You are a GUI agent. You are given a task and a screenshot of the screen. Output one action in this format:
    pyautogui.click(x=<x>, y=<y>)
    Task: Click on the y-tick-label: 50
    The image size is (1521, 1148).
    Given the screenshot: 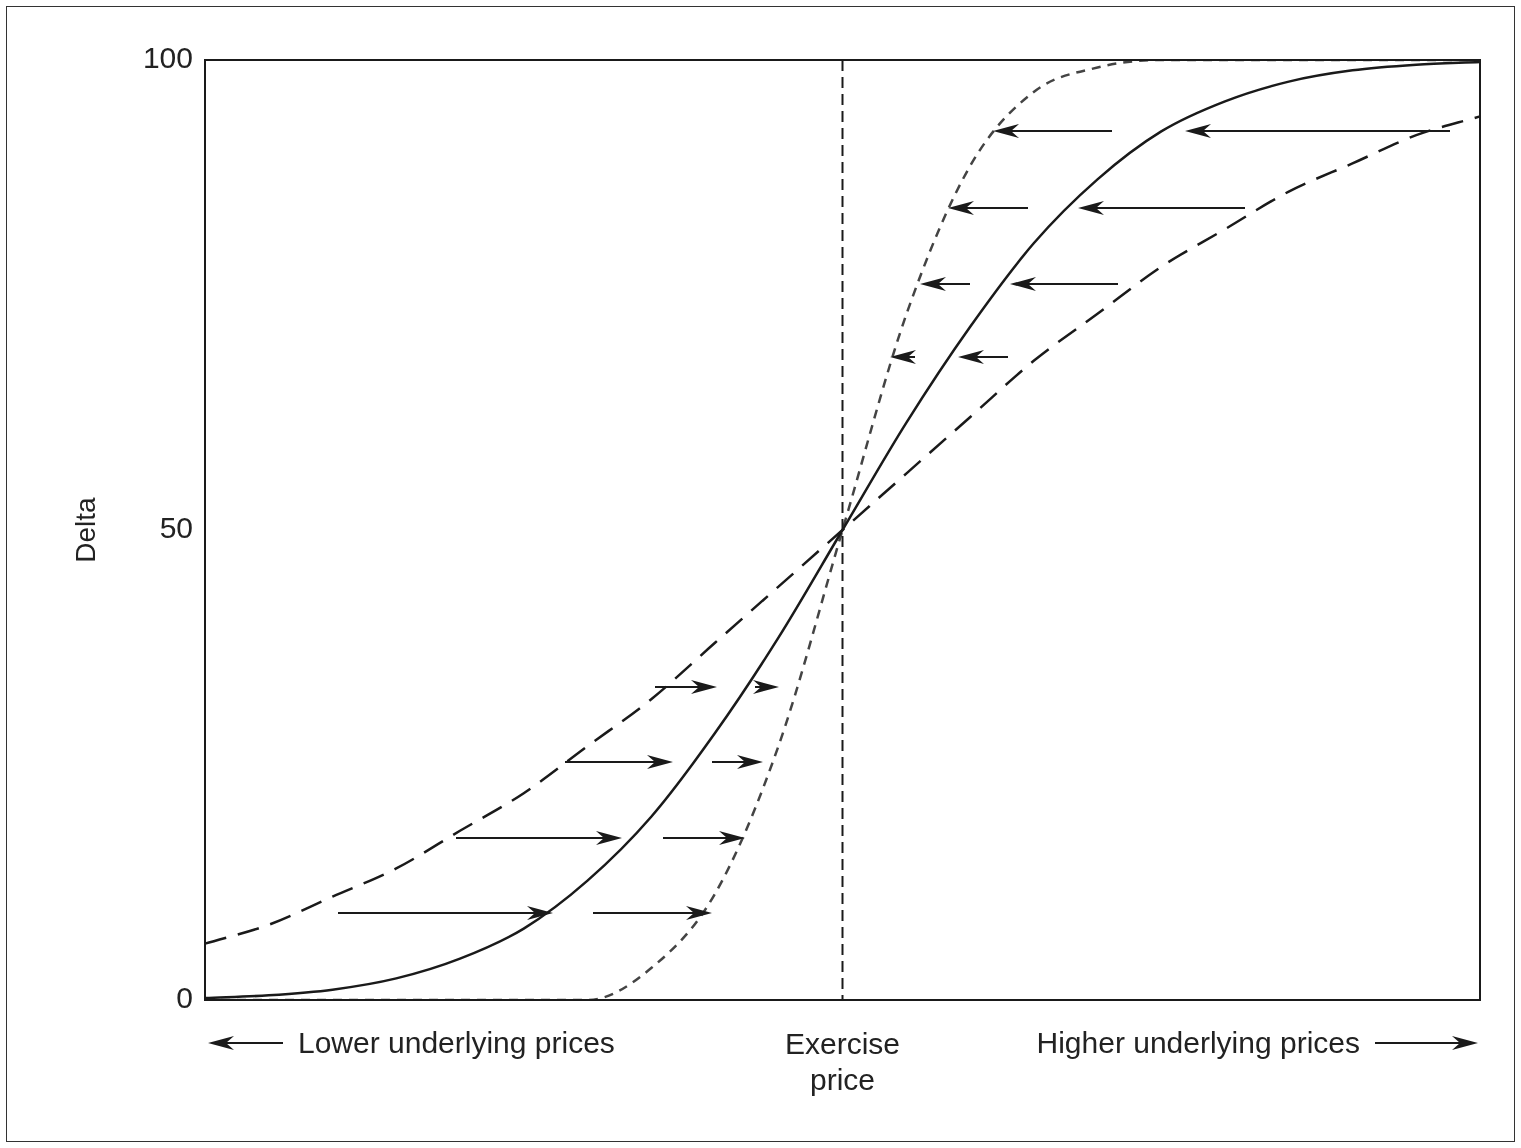 What is the action you would take?
    pyautogui.click(x=176, y=528)
    